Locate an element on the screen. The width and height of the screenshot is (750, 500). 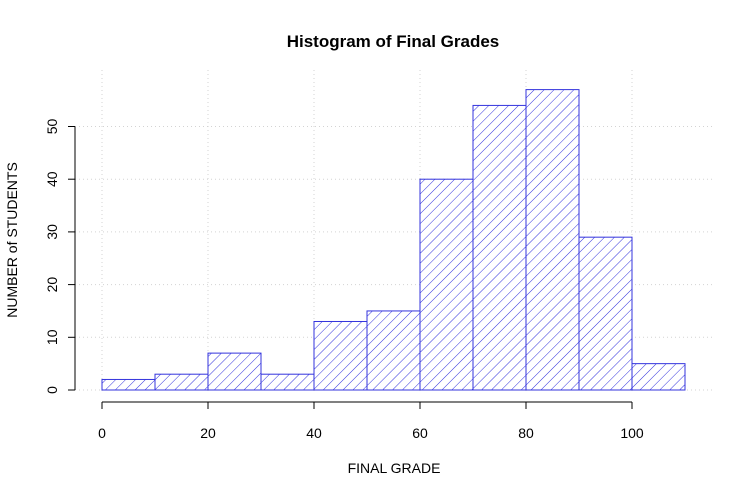
y-tick-label-40: 40 is located at coordinates (52, 179).